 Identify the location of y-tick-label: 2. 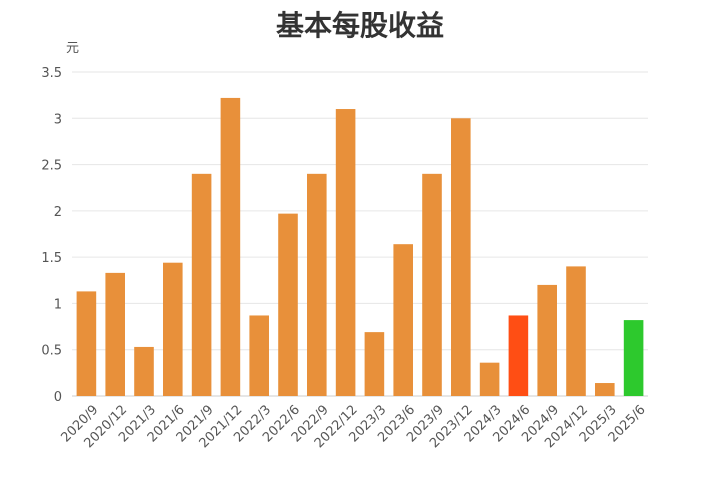
(58, 212).